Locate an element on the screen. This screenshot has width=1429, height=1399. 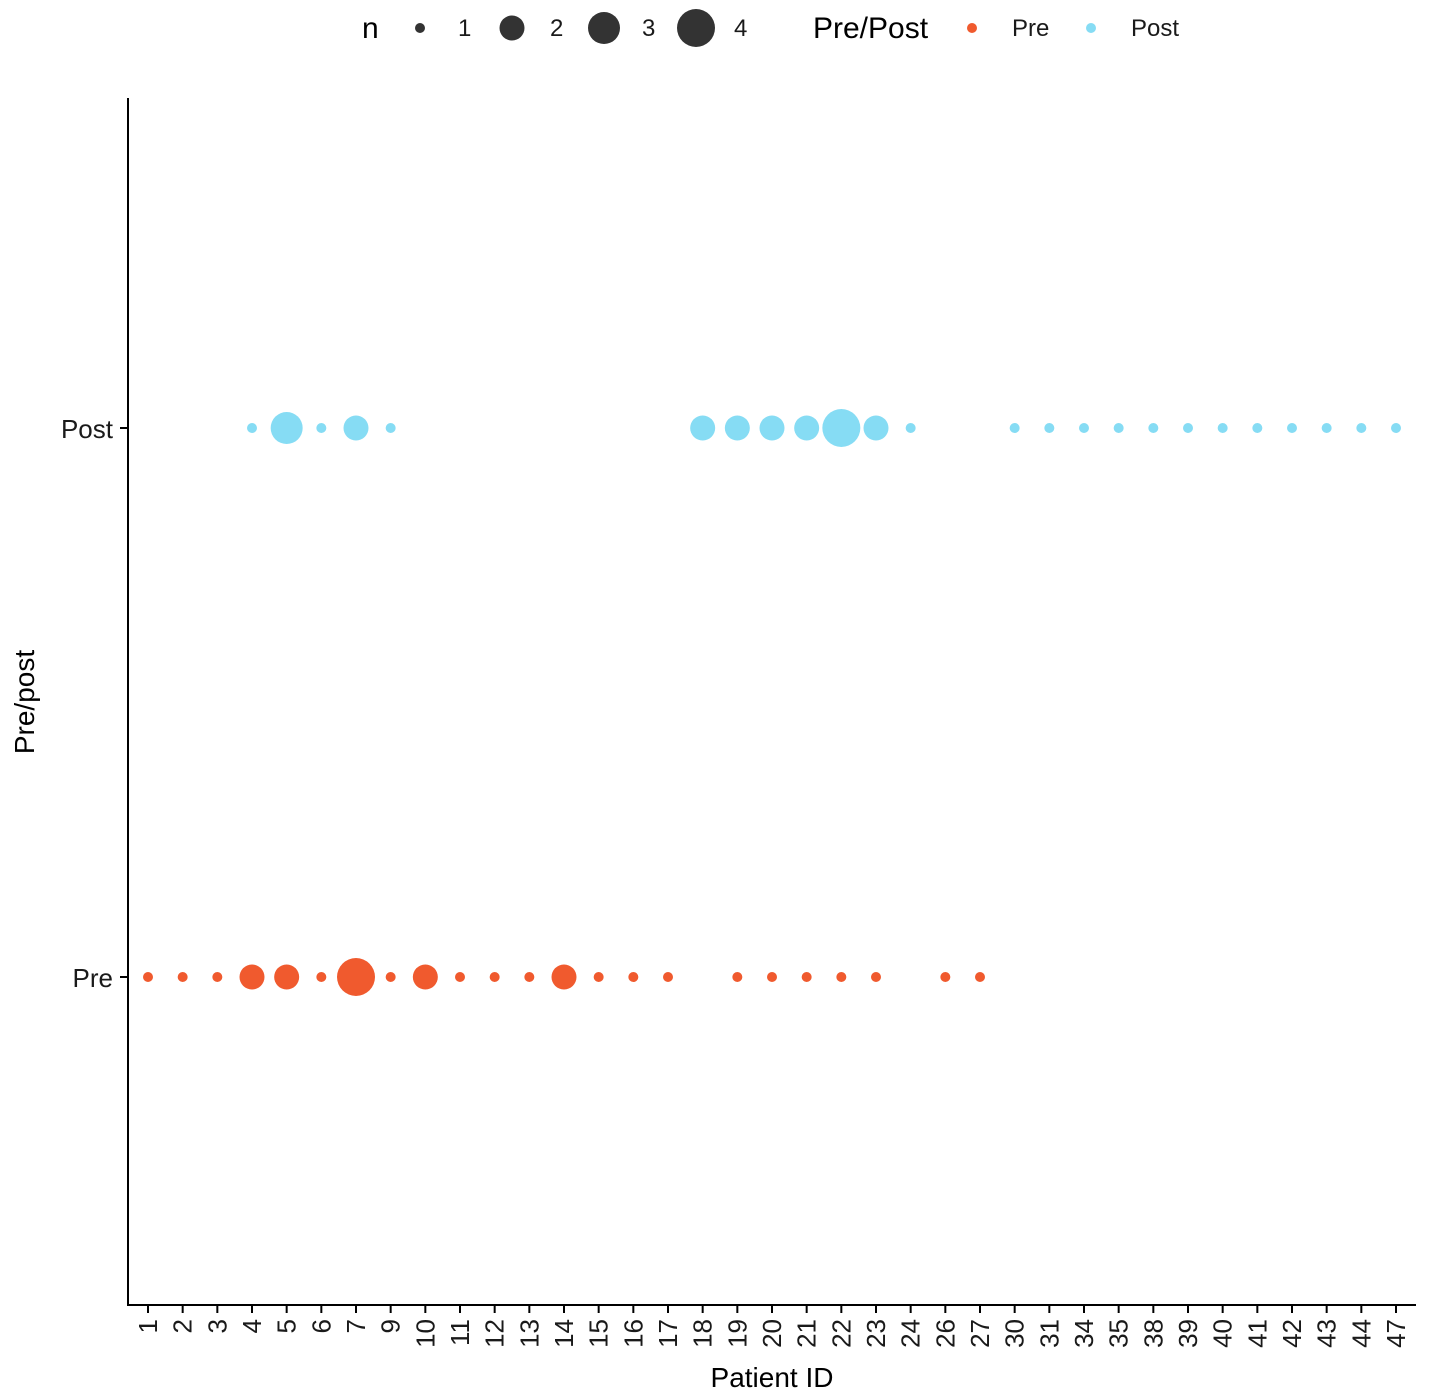
y-ticks: Pre Post is located at coordinates (94, 703).